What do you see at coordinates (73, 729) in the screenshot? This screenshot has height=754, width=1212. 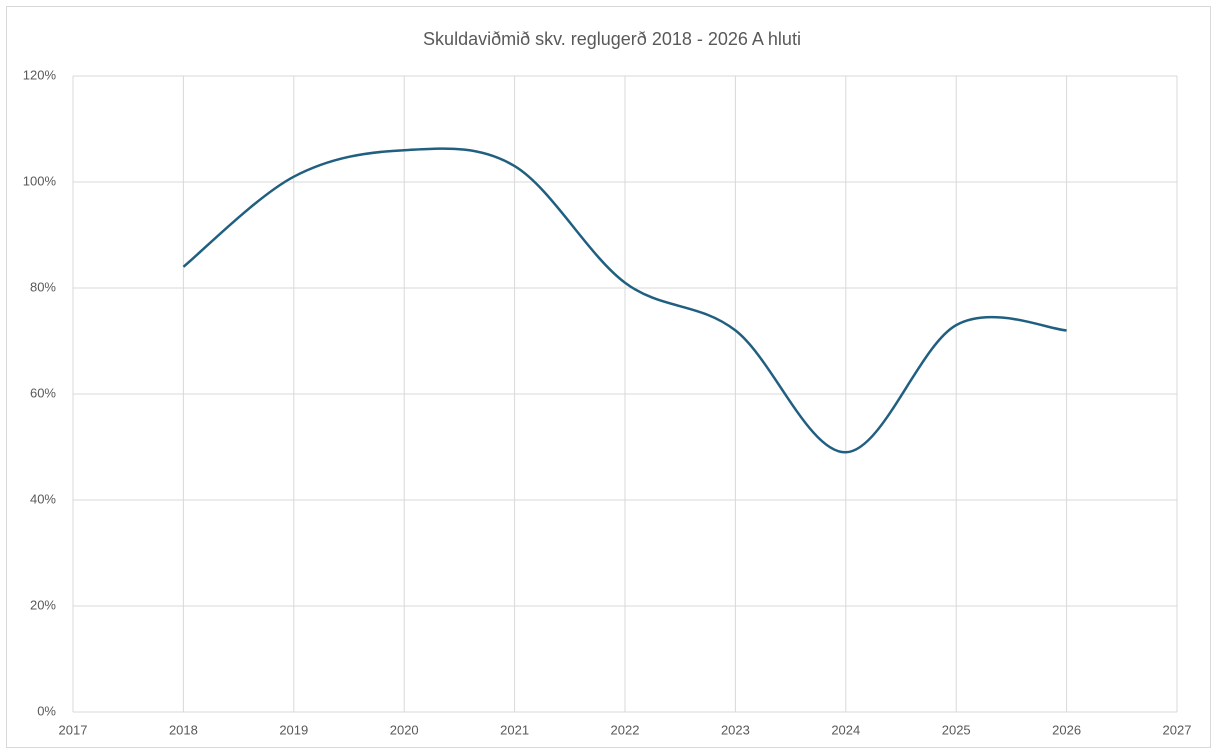 I see `x-tick-label: 2017` at bounding box center [73, 729].